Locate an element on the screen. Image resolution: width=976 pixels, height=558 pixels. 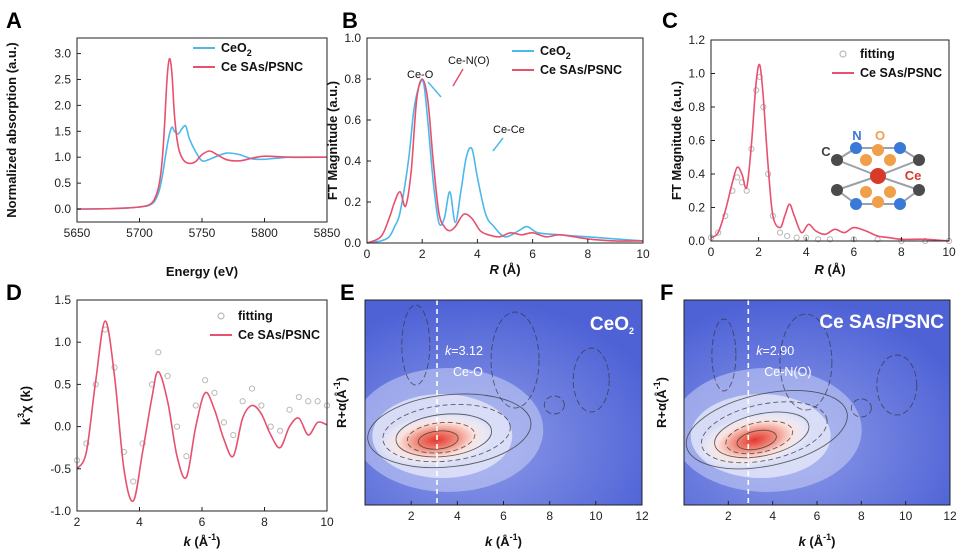
y-tick-label: -0.5 is located at coordinates (60, 469).